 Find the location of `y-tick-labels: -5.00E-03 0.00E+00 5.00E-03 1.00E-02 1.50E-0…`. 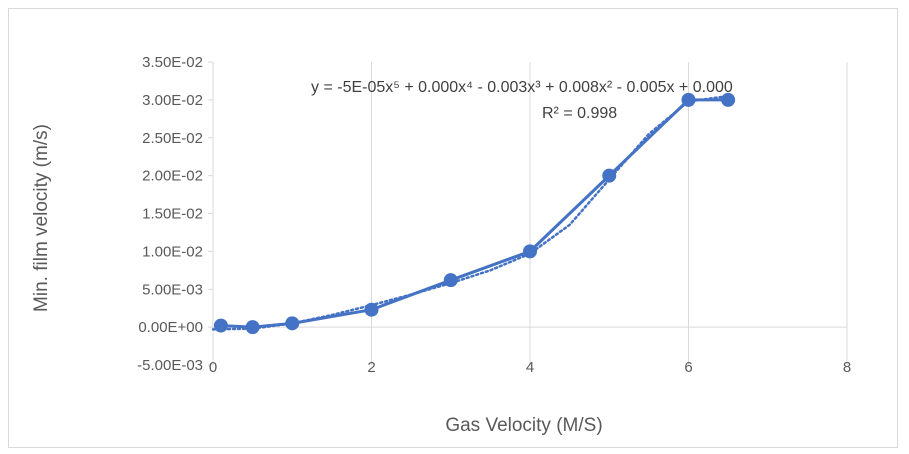

y-tick-labels: -5.00E-03 0.00E+00 5.00E-03 1.00E-02 1.50E-0… is located at coordinates (170, 214).